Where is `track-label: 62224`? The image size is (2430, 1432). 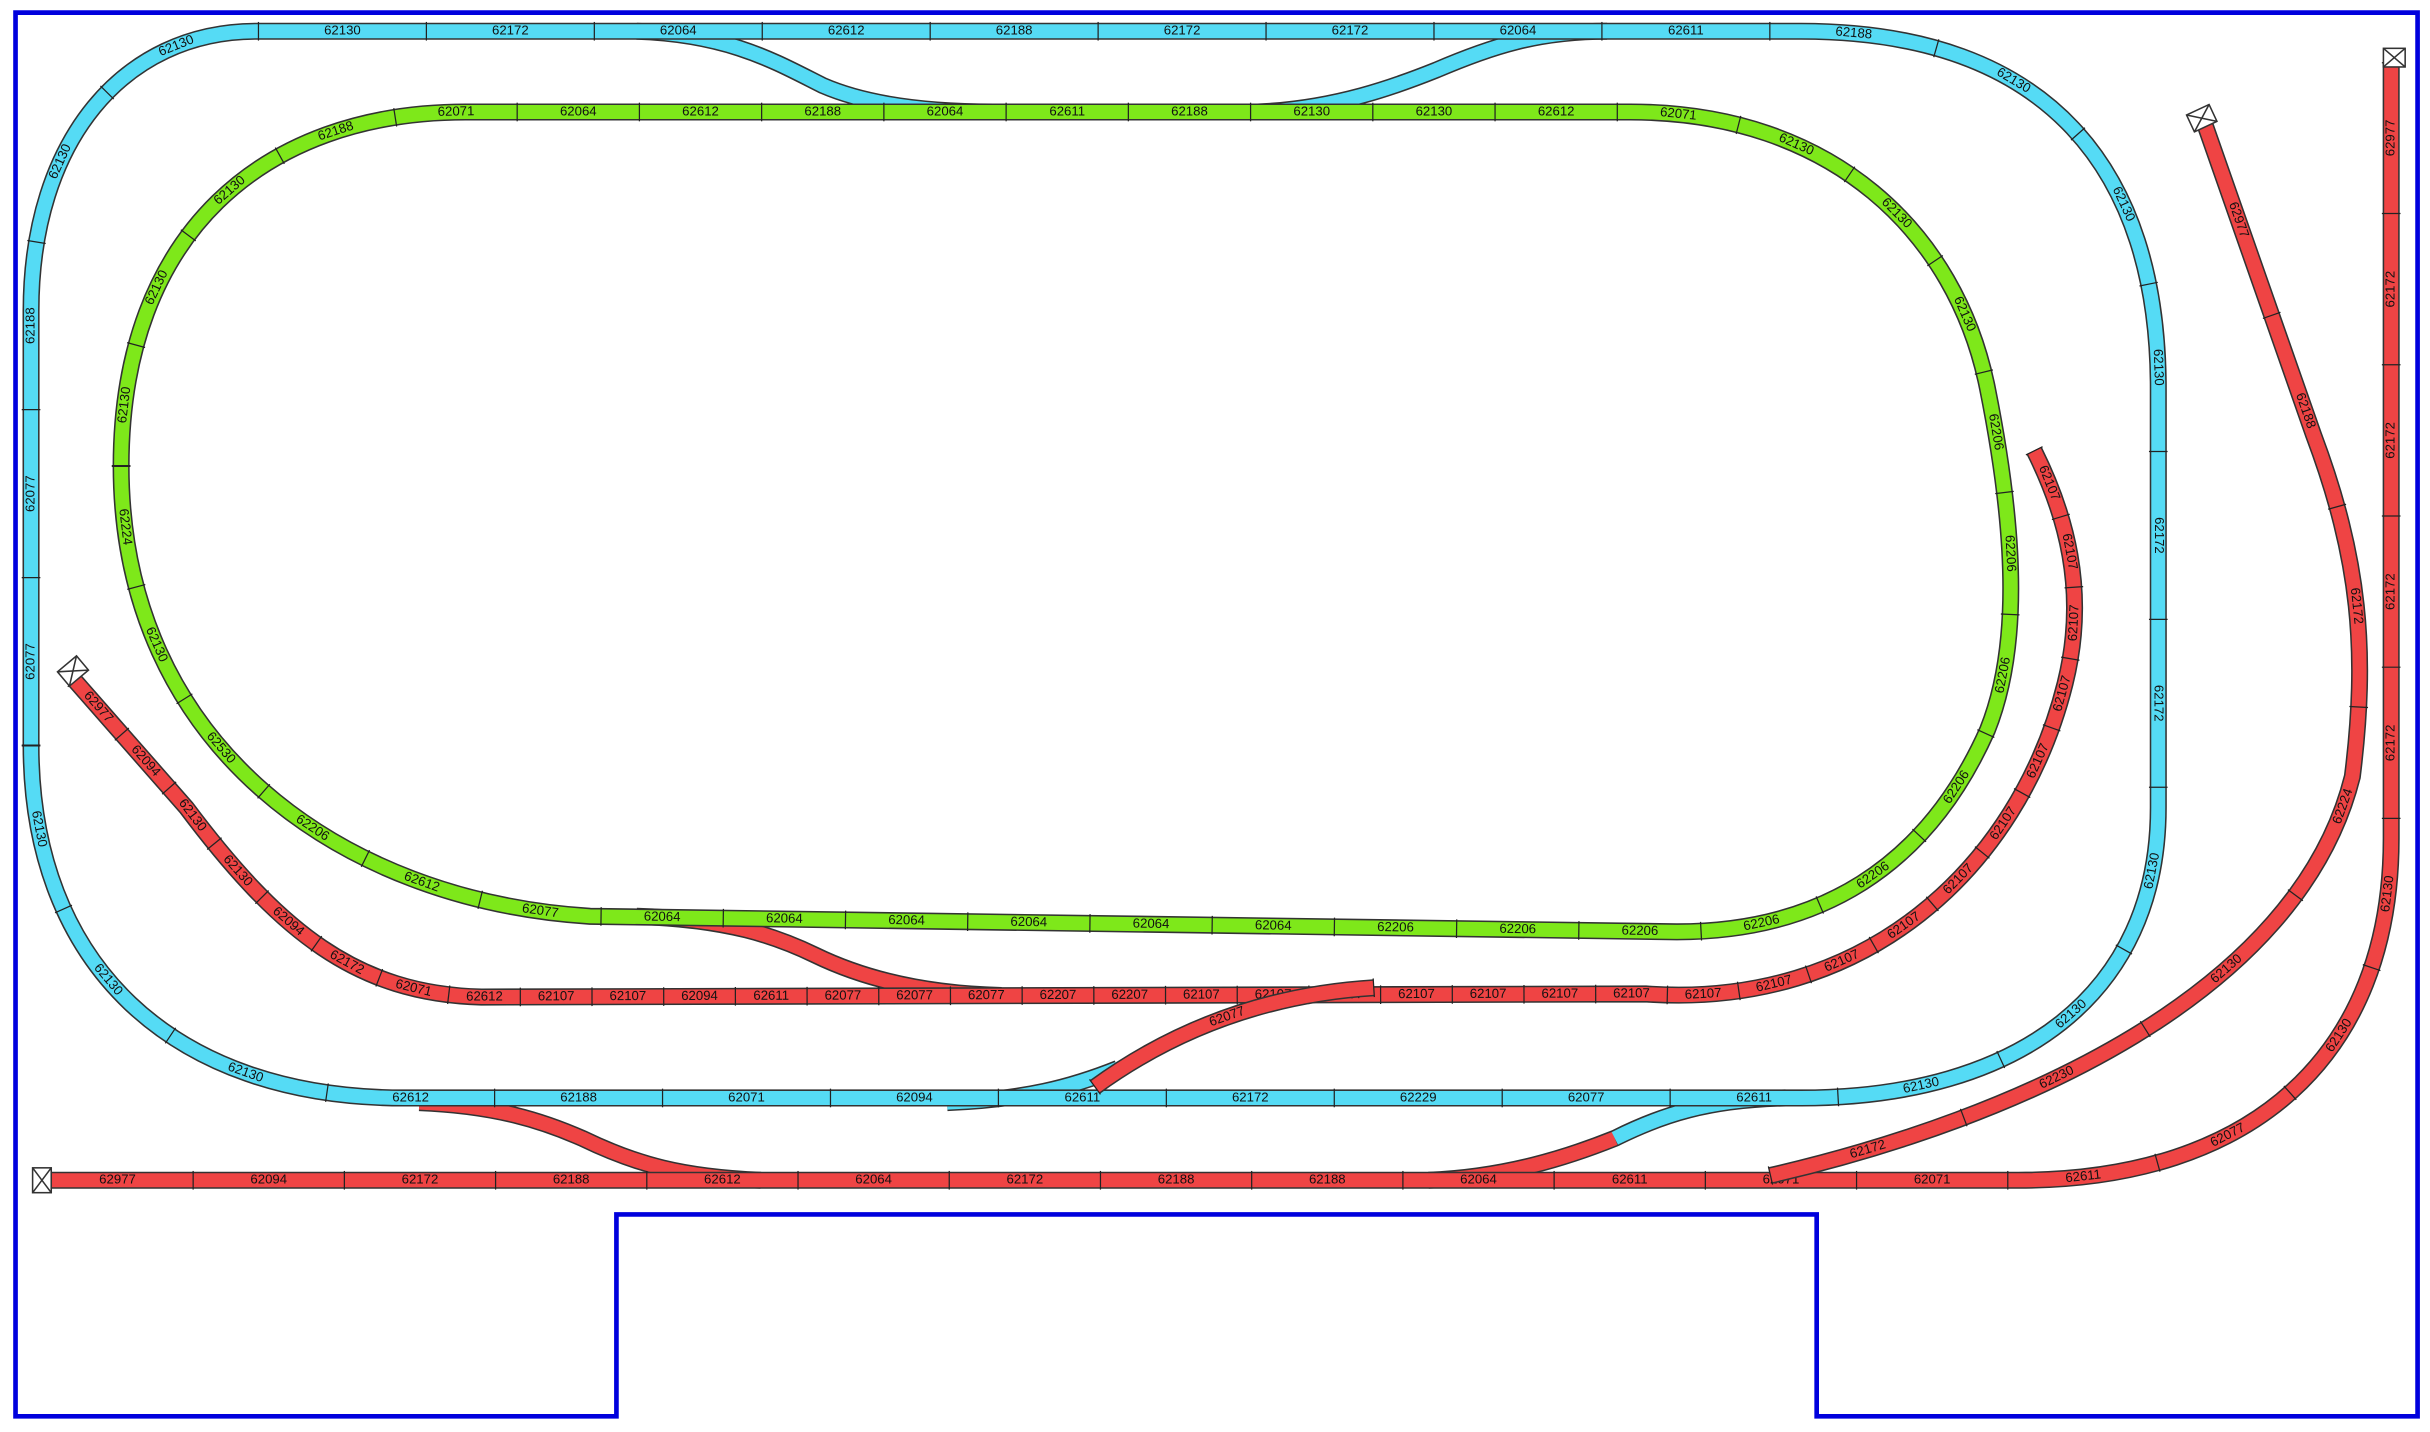
track-label: 62224 is located at coordinates (125, 527).